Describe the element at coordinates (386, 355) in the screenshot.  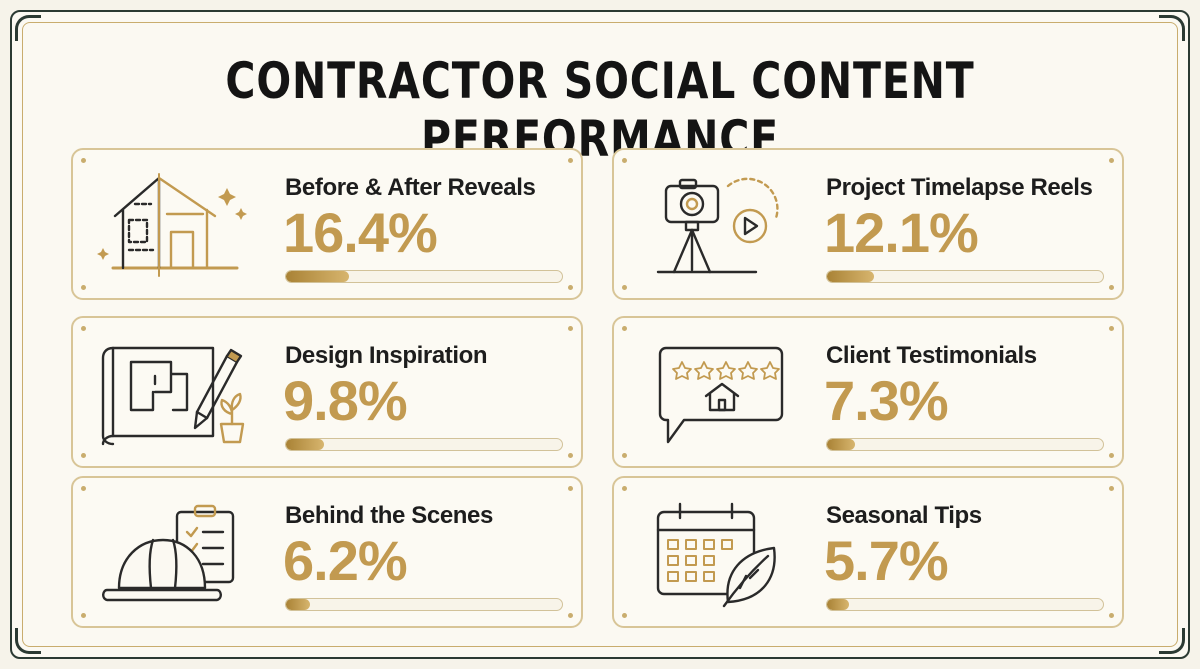
I see `metric-label: Design Inspiration` at that location.